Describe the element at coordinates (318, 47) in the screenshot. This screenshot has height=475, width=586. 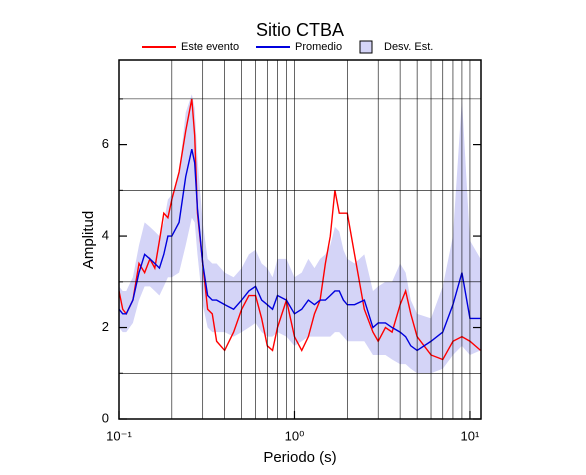
I see `legend-label: Promedio` at that location.